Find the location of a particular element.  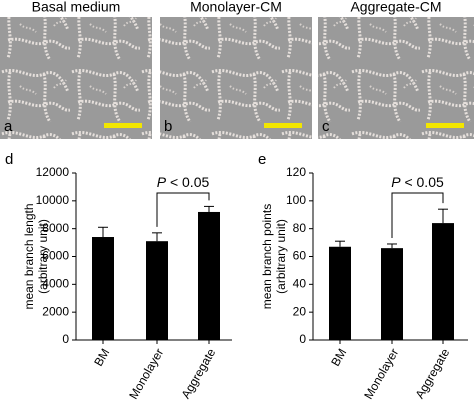

y-tick-label: 60 is located at coordinates (300, 256).